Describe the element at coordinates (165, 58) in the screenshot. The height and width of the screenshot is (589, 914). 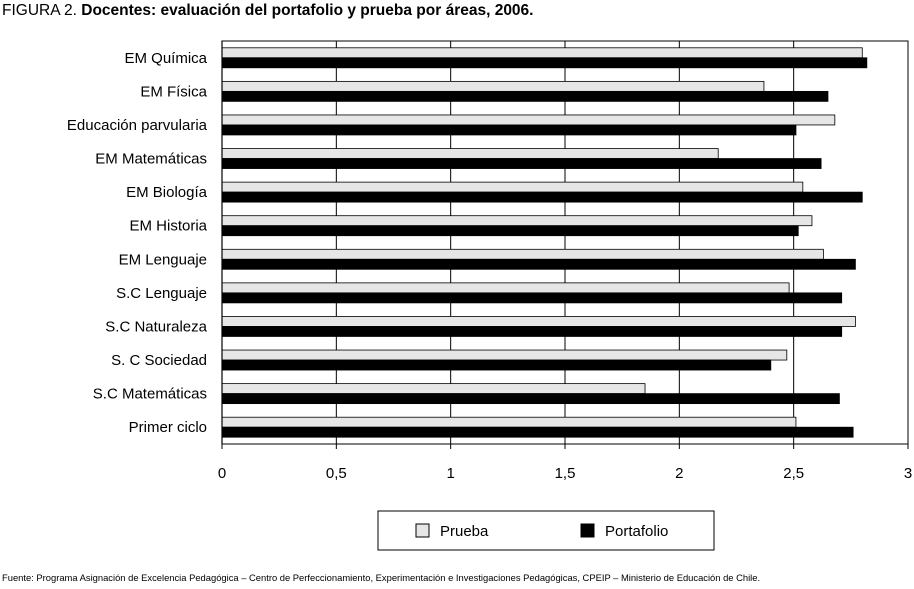
I see `category-label: EM Química` at that location.